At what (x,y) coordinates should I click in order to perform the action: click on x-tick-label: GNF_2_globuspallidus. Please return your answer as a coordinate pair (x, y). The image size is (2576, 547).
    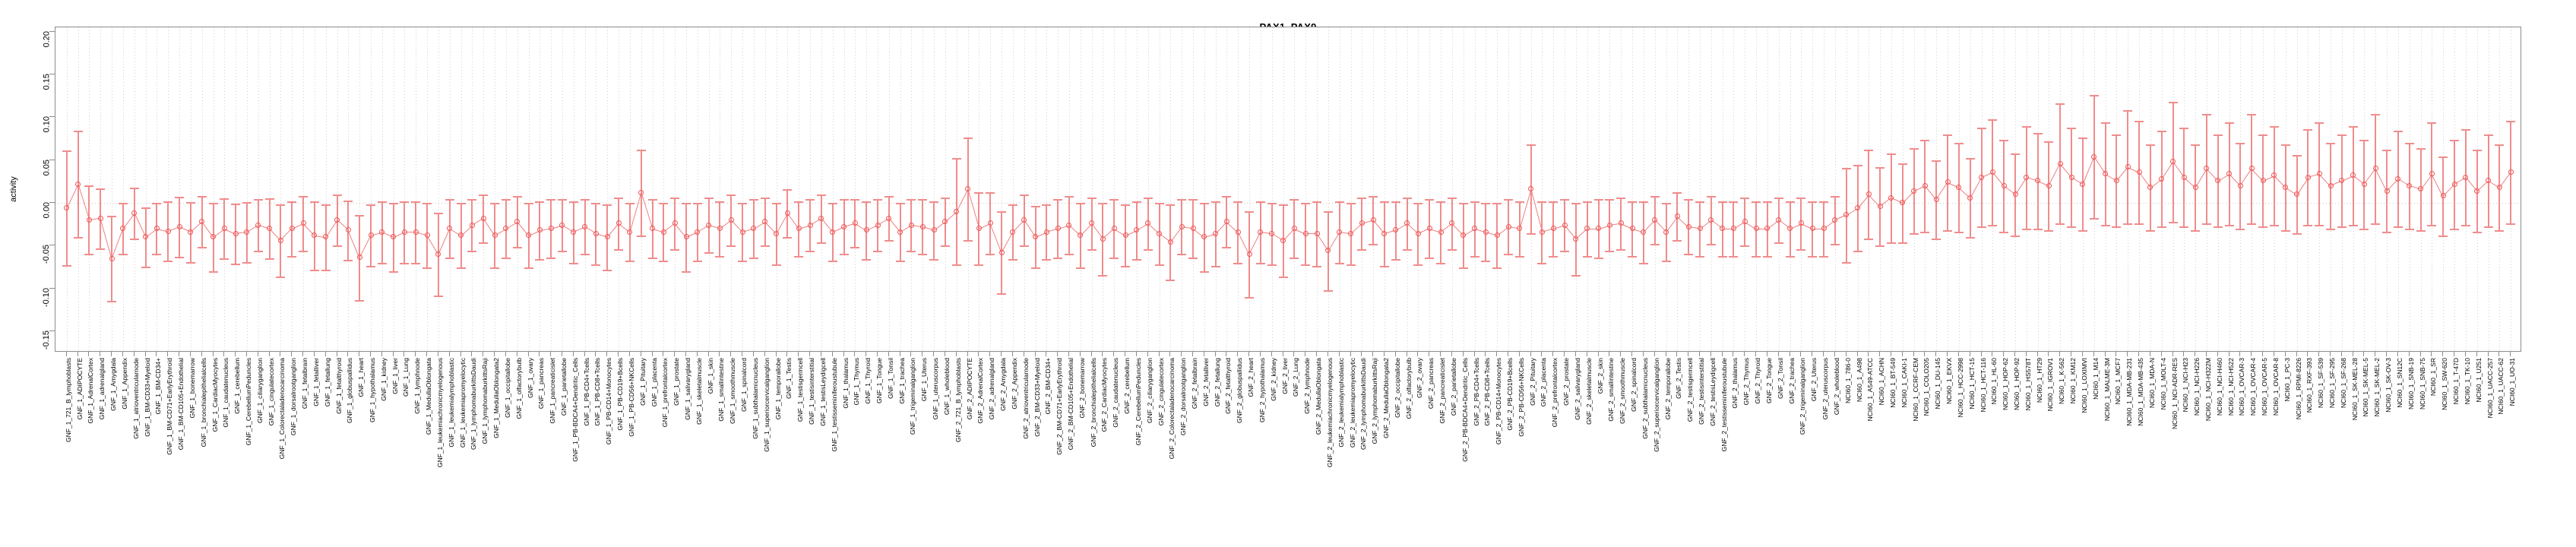
    Looking at the image, I should click on (1240, 390).